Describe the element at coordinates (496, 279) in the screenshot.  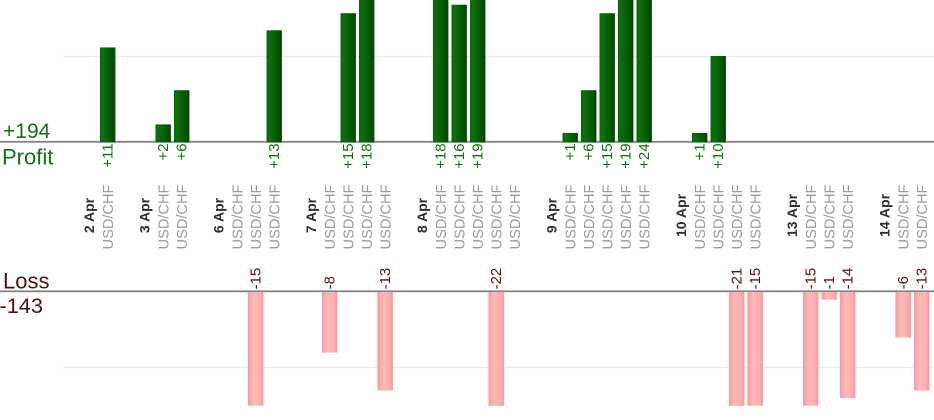
I see `svg-text: -22` at that location.